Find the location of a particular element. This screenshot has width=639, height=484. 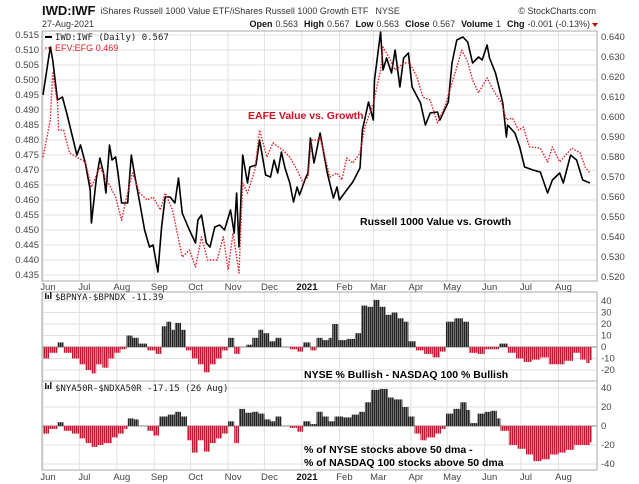

low-value: 0.563 is located at coordinates (388, 24).